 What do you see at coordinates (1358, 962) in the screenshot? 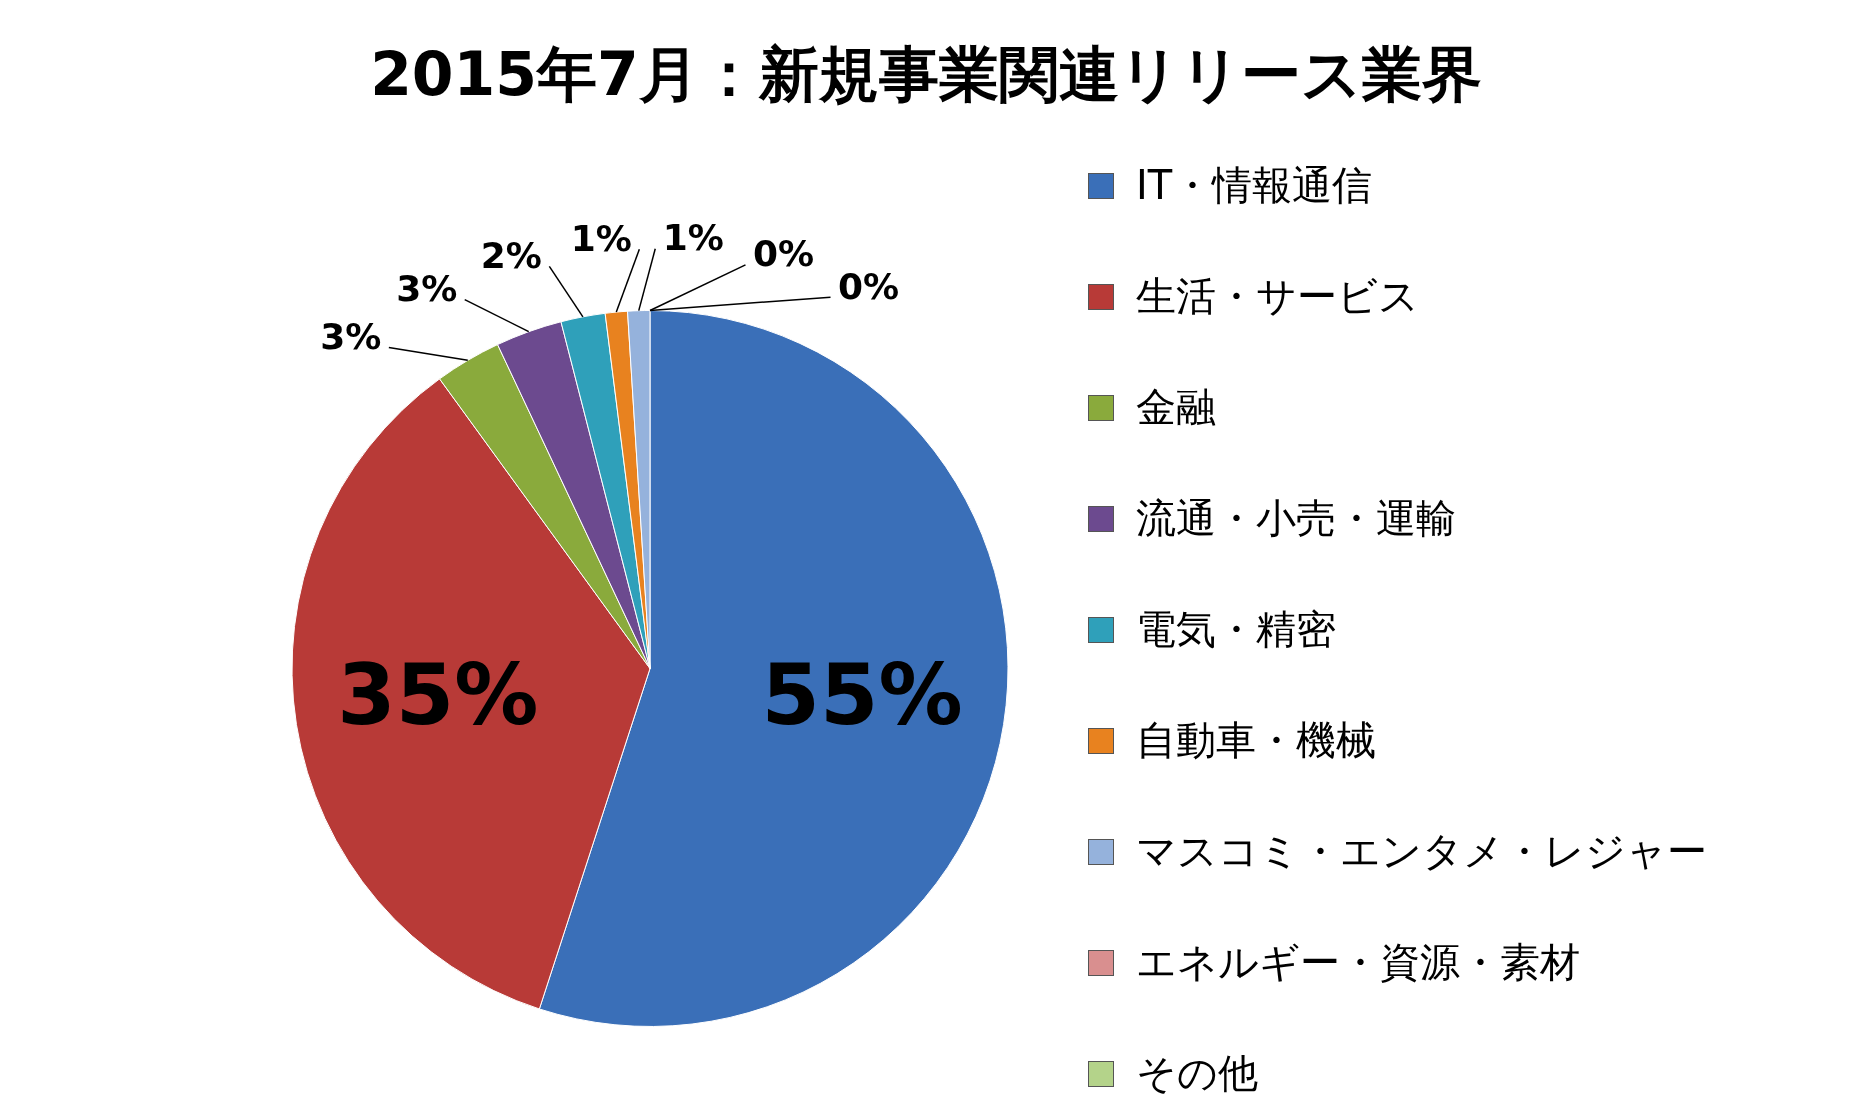
I see `legend-label: エネルギー・資源・素材` at bounding box center [1358, 962].